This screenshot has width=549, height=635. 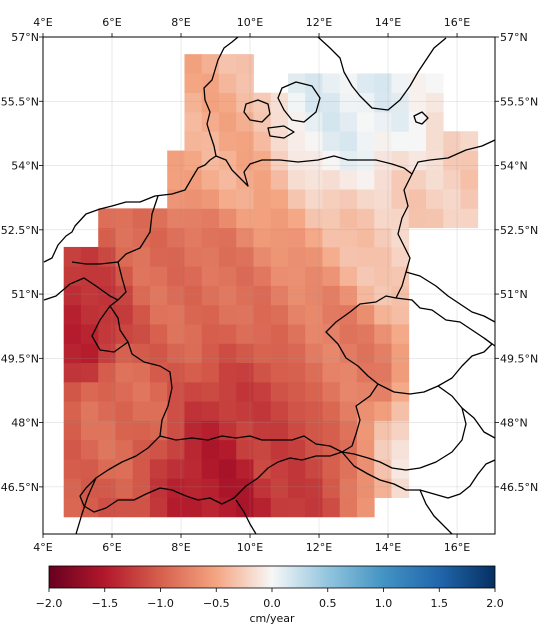 I want to click on bottom-axis: 4°E 6°E 8°E 10°E 12°E 14°E 16°E, so click(x=251, y=547).